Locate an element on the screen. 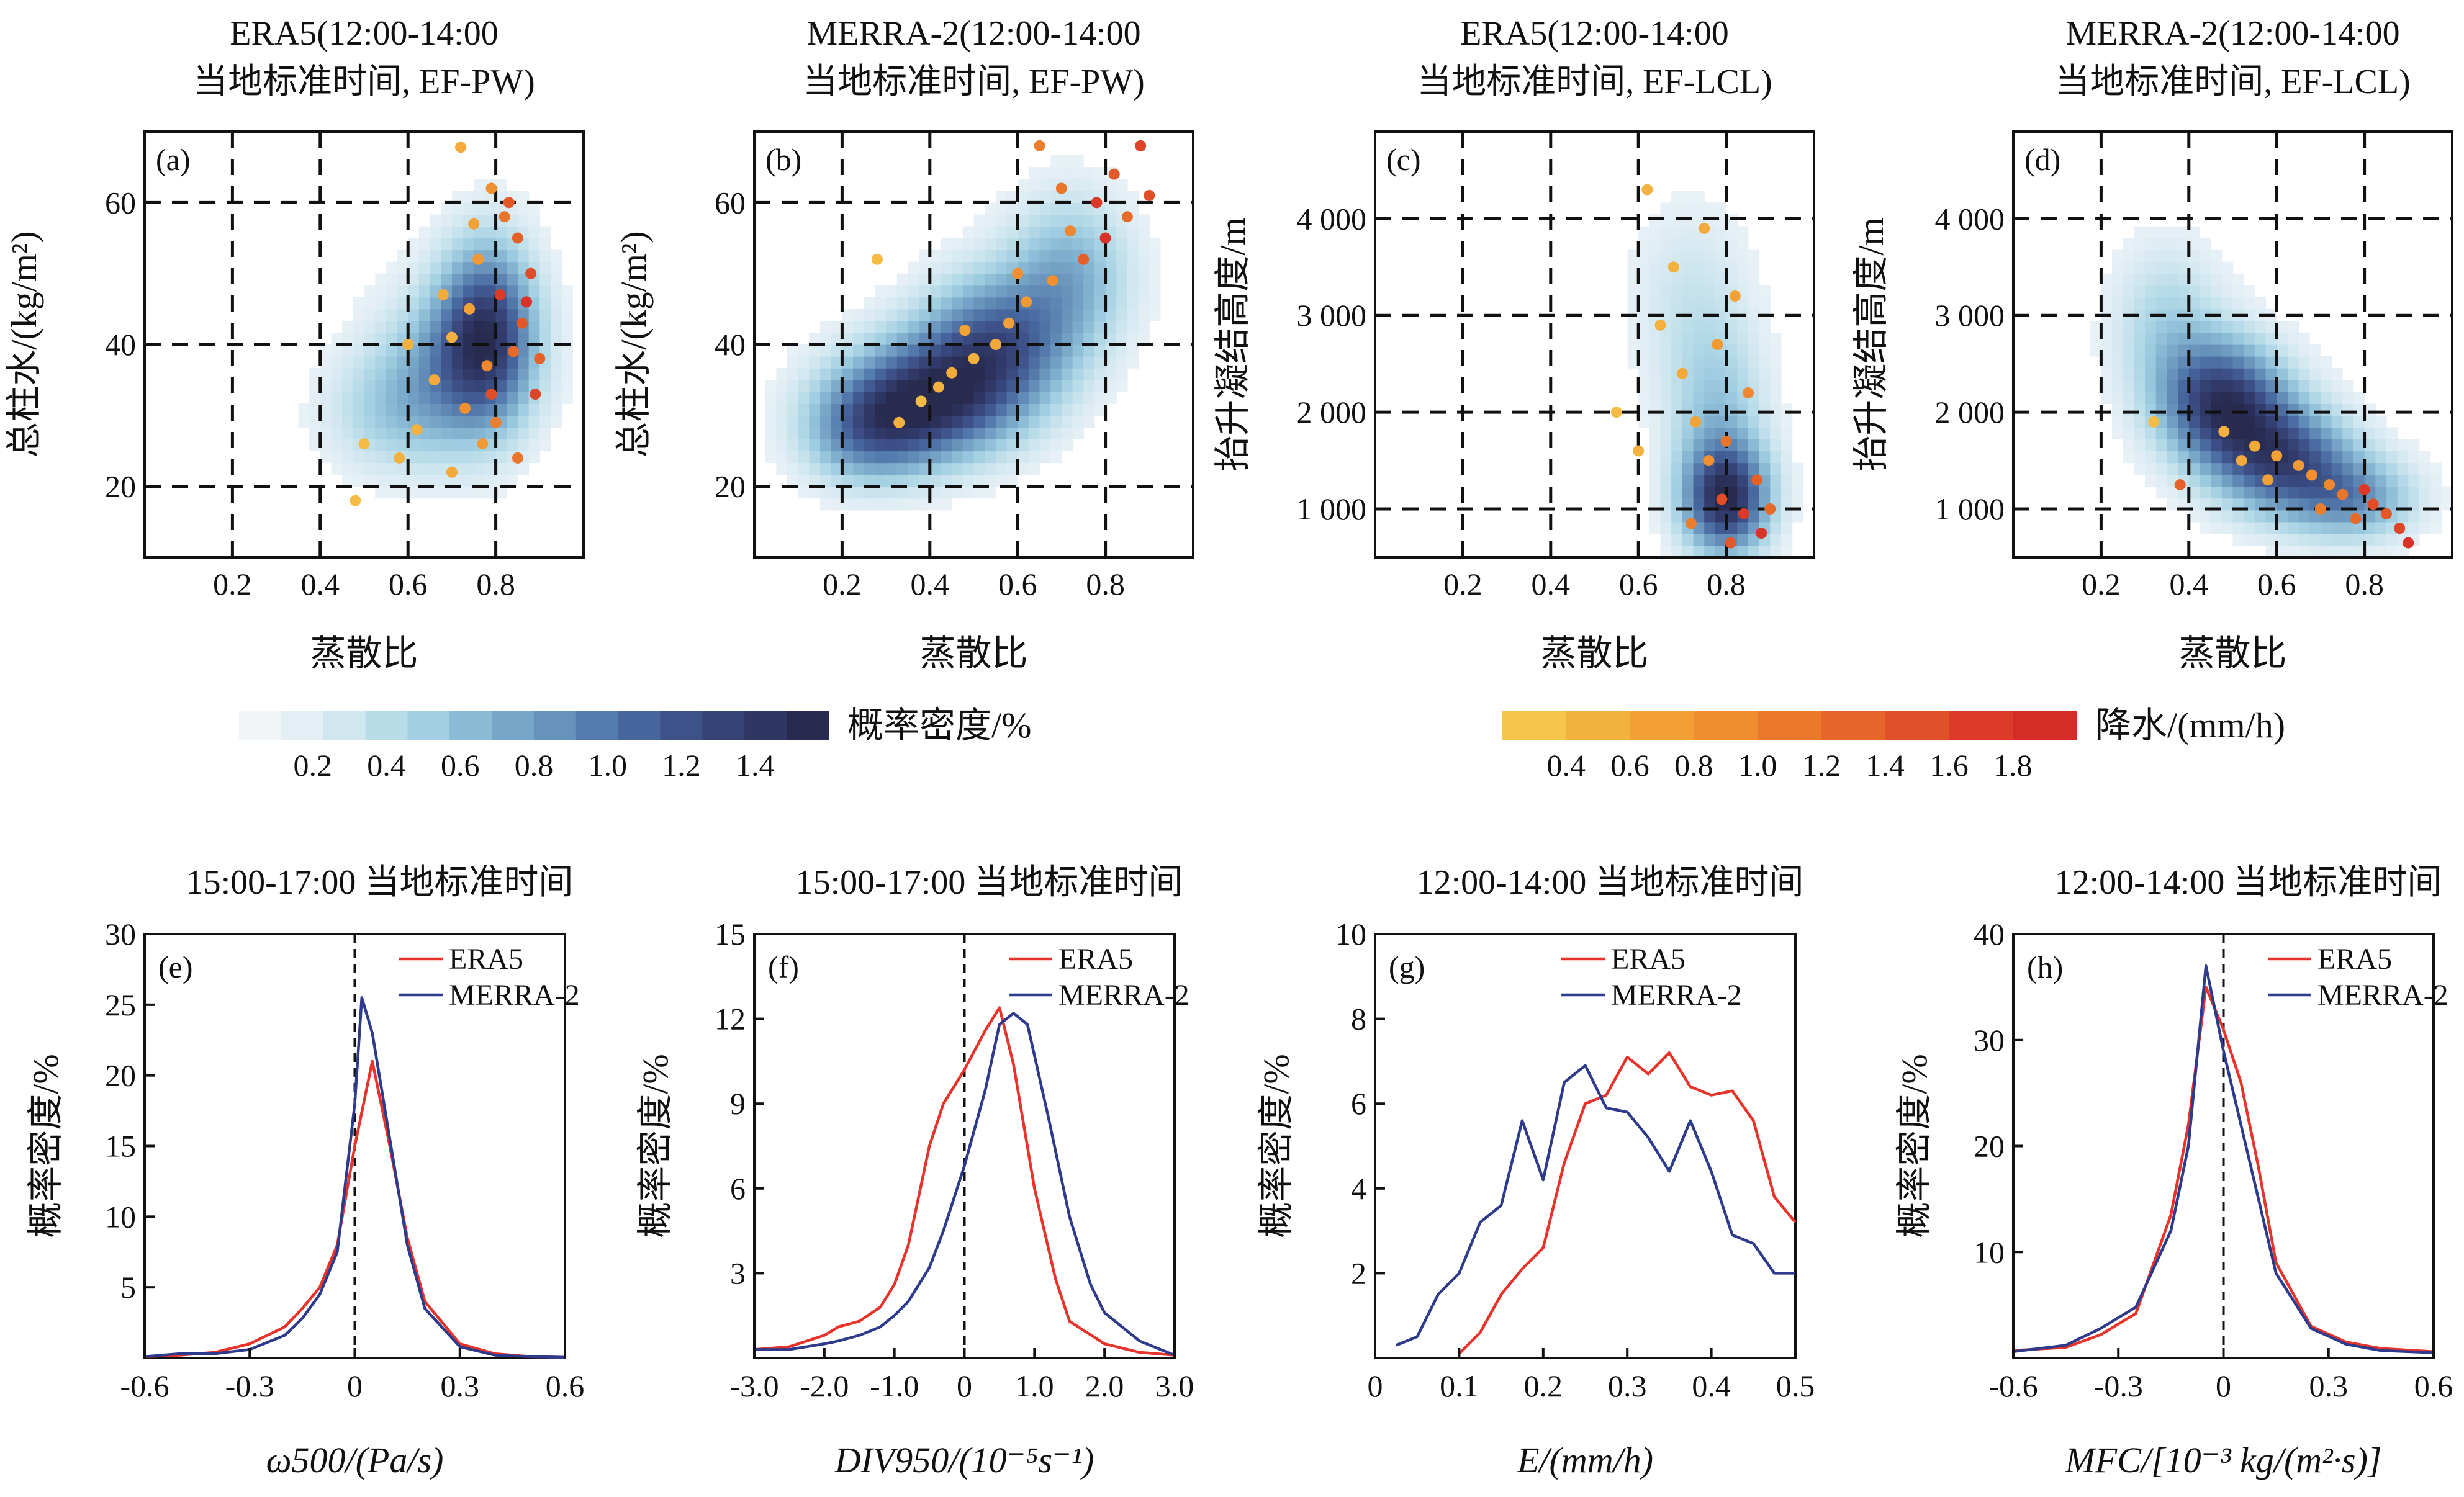  y-axis-label: 概率密度/% is located at coordinates (1914, 1146).